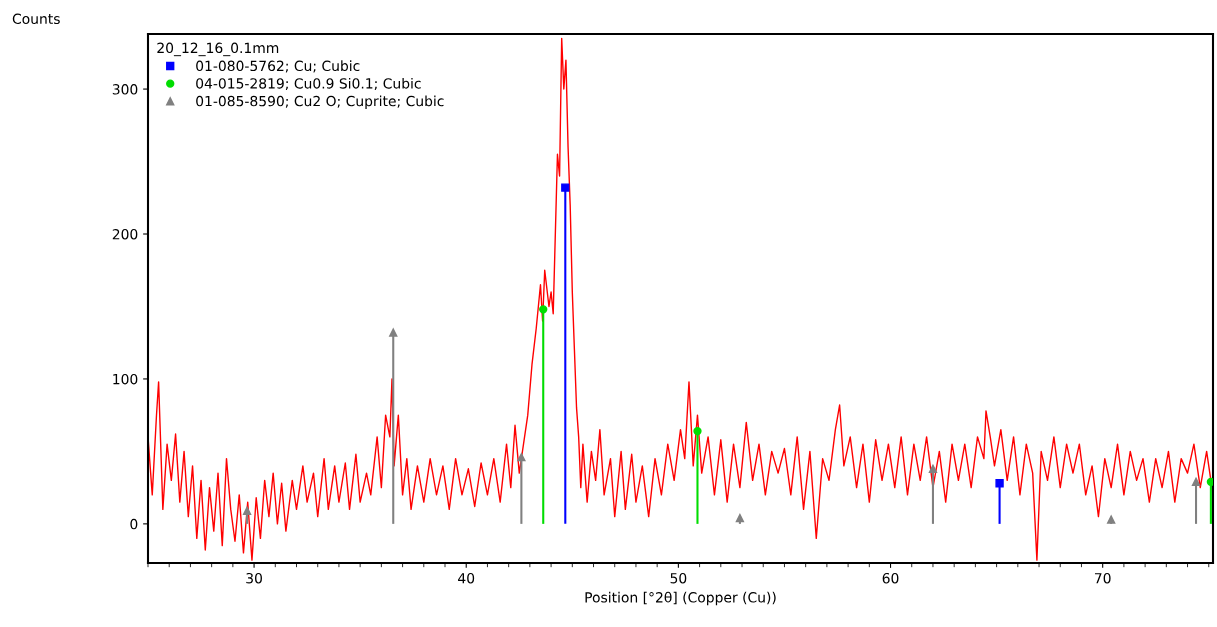 This screenshot has width=1217, height=627. What do you see at coordinates (125, 89) in the screenshot?
I see `y-tick-label: 300` at bounding box center [125, 89].